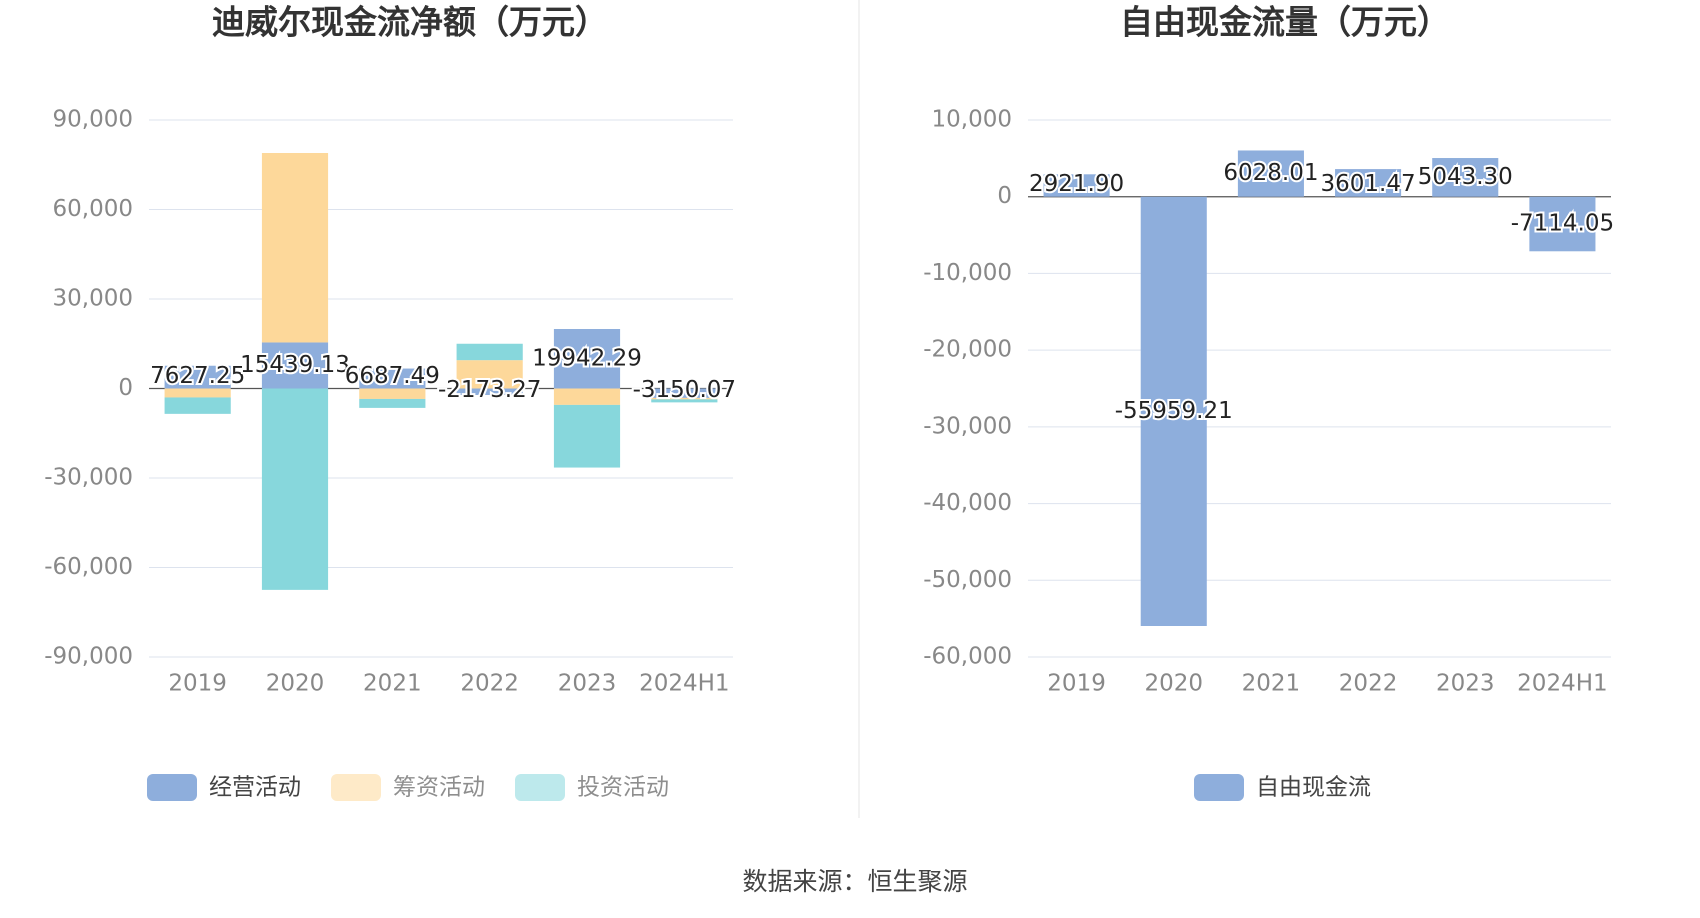  What do you see at coordinates (854, 881) in the screenshot?
I see `source: 数据来源：恒生聚源` at bounding box center [854, 881].